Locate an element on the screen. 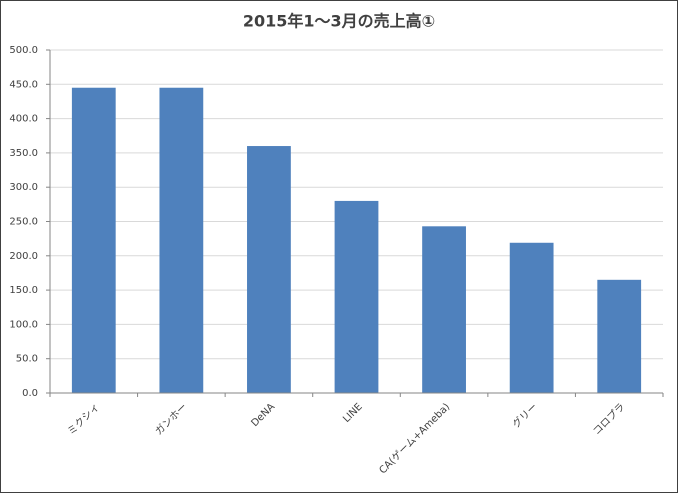 The image size is (678, 493). y-tick-label: 150.0 is located at coordinates (23, 290).